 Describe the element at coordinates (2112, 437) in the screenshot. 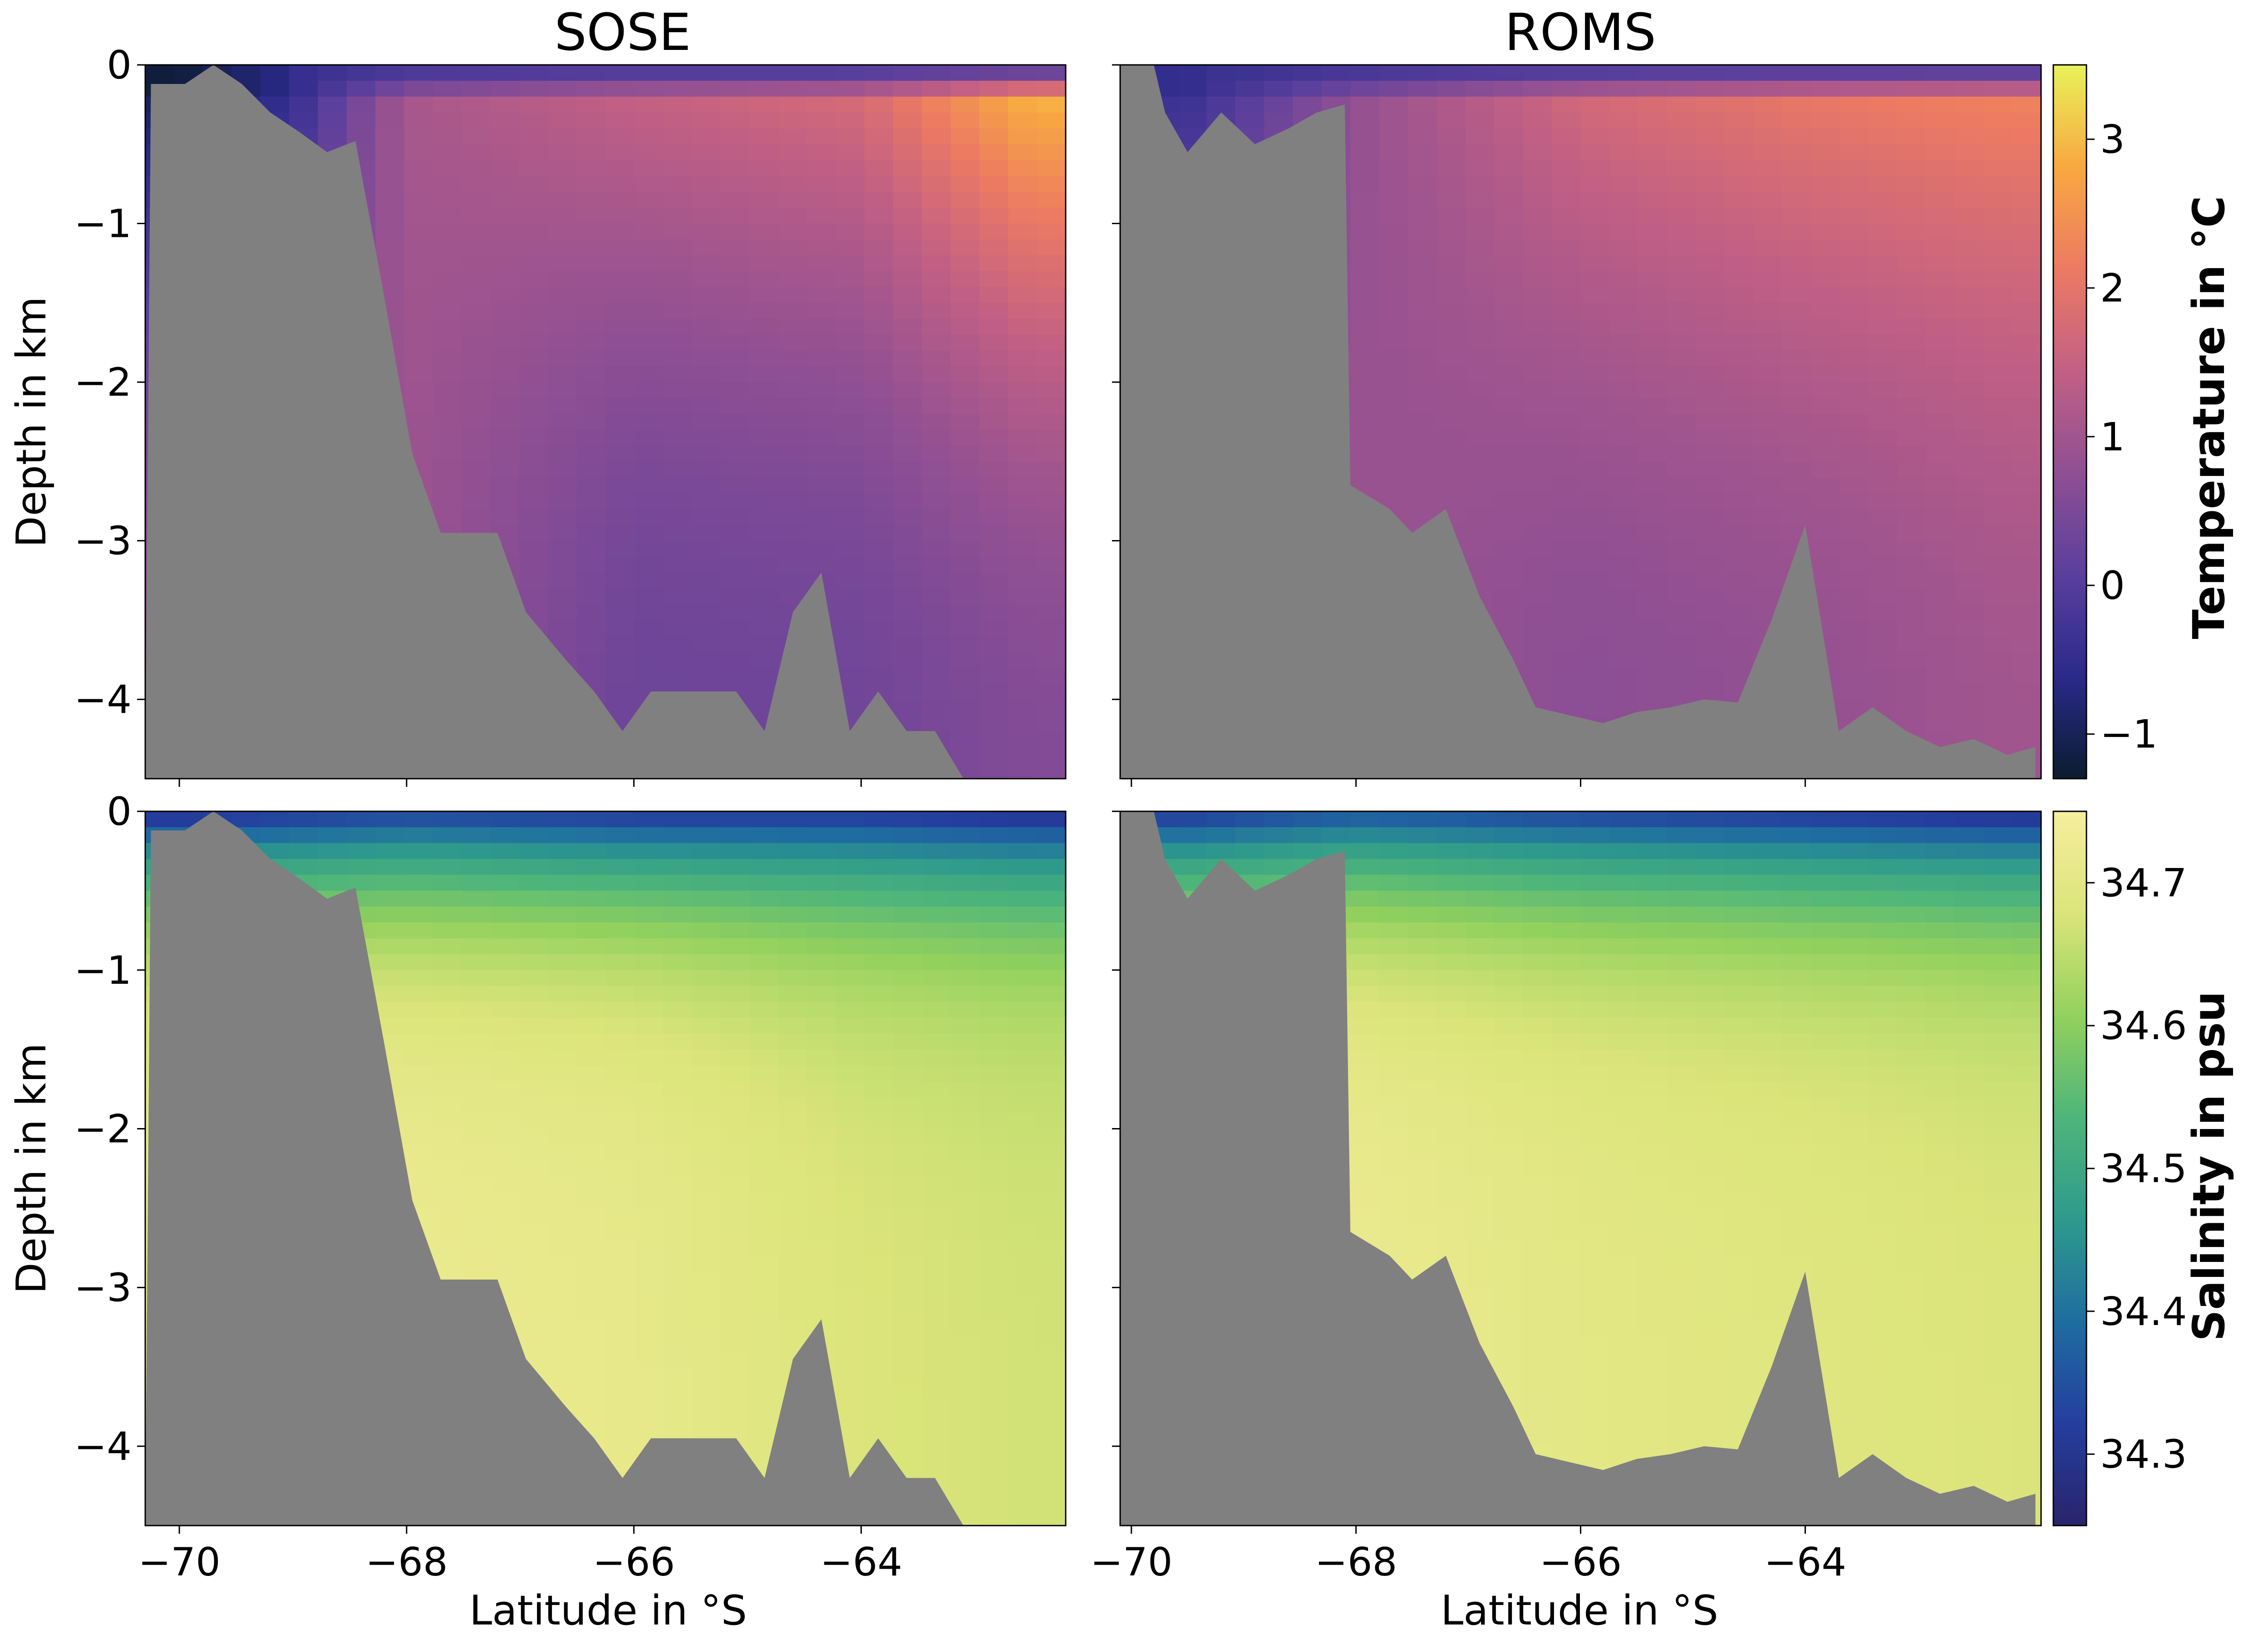

I see `colorbar-tick-label: 1` at that location.